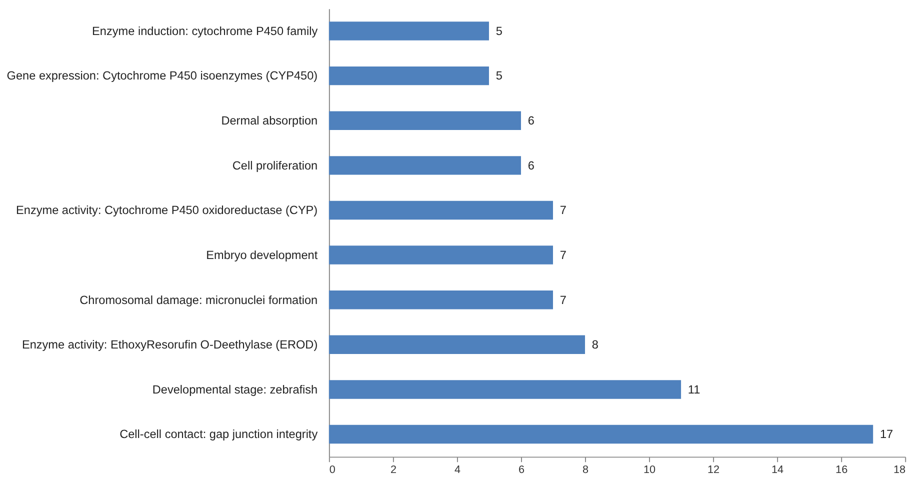 Image resolution: width=911 pixels, height=488 pixels. Describe the element at coordinates (595, 345) in the screenshot. I see `data-label: 8` at that location.